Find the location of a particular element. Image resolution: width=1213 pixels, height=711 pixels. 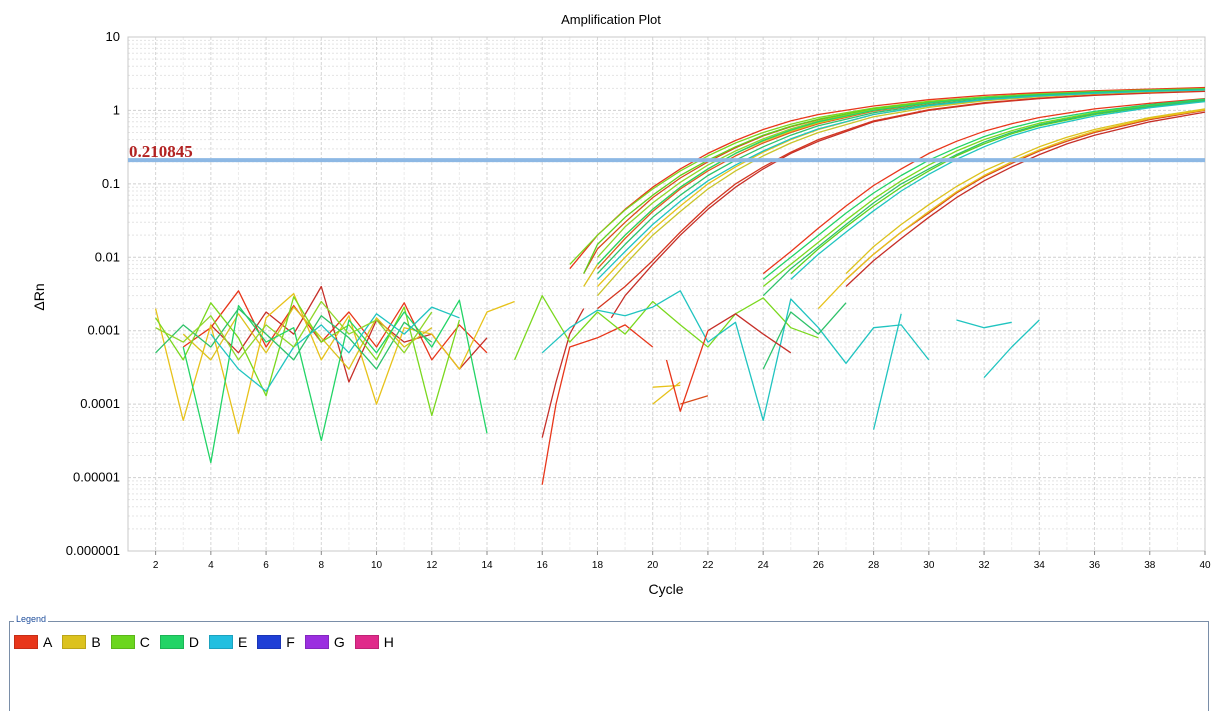

y-tick-label: 0.00001 is located at coordinates (96, 477).